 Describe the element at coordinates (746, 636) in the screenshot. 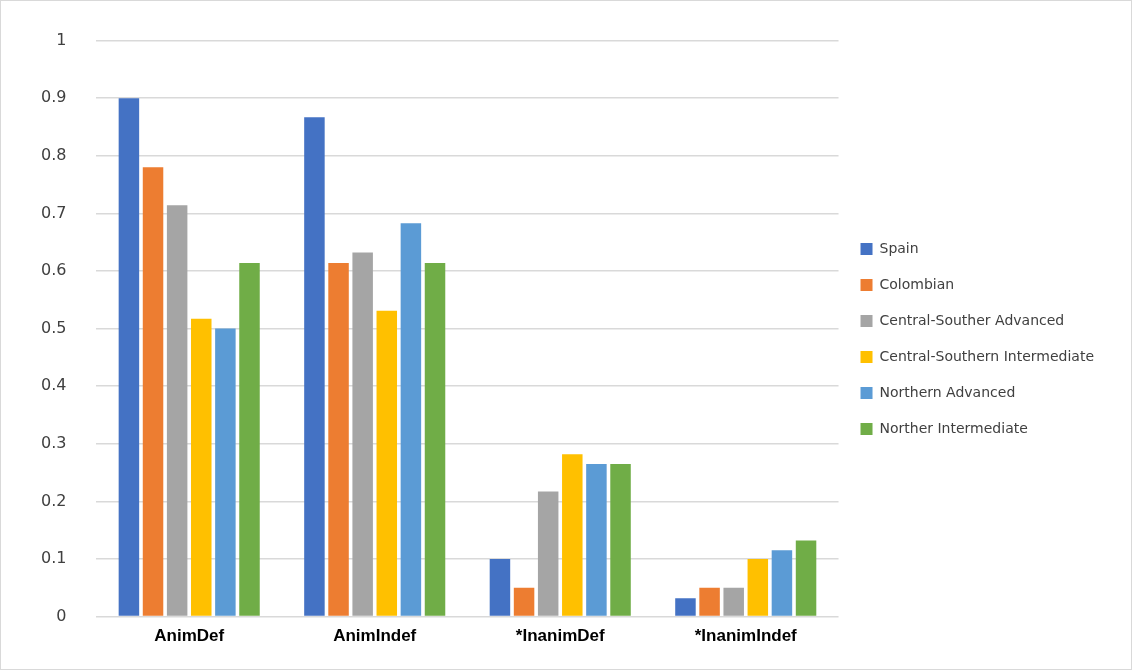

I see `x-tick-label: *InanimIndef` at that location.